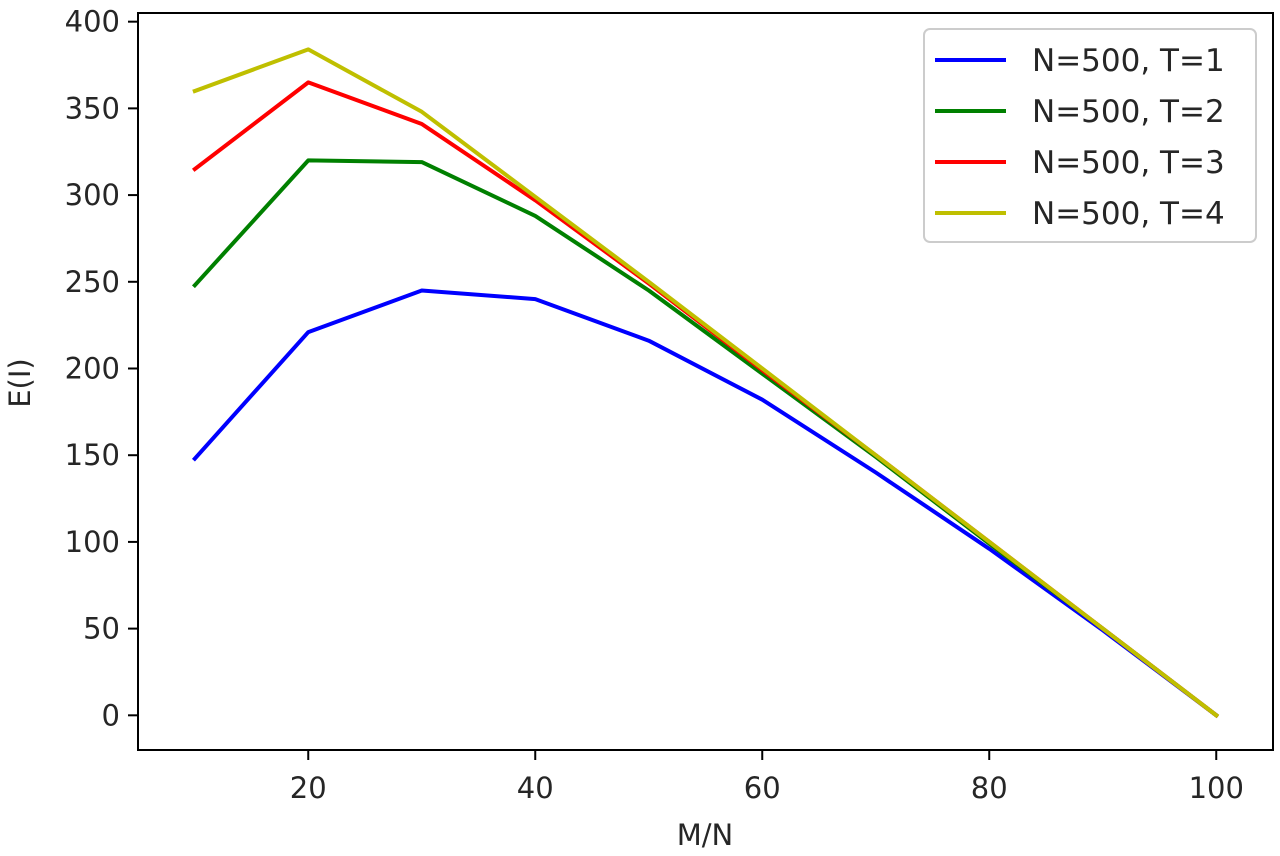 The height and width of the screenshot is (856, 1280). I want to click on y-tick-label: 300, so click(92, 195).